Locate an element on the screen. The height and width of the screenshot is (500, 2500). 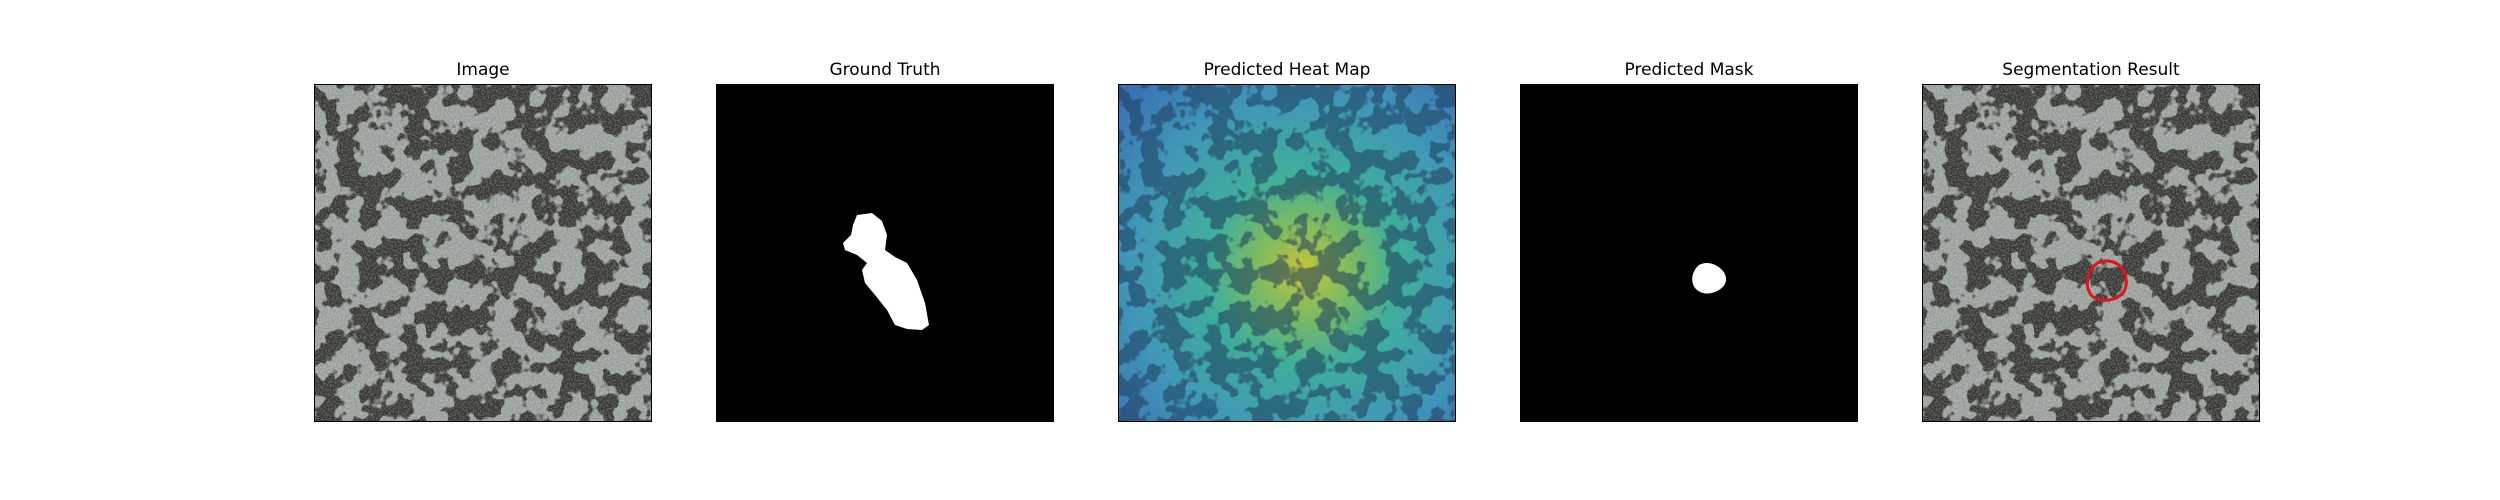
heat-map-icon is located at coordinates (1287, 253).